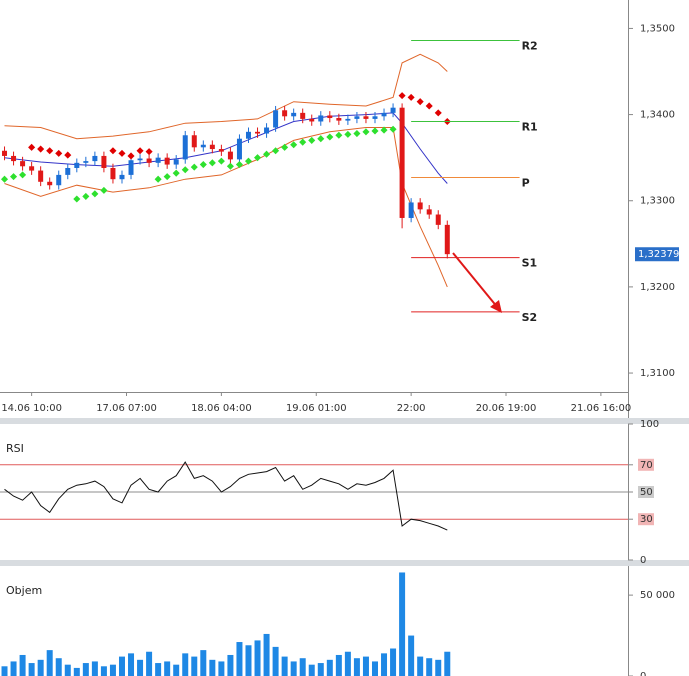 The image size is (689, 676). Describe the element at coordinates (646, 519) in the screenshot. I see `tick-box` at that location.